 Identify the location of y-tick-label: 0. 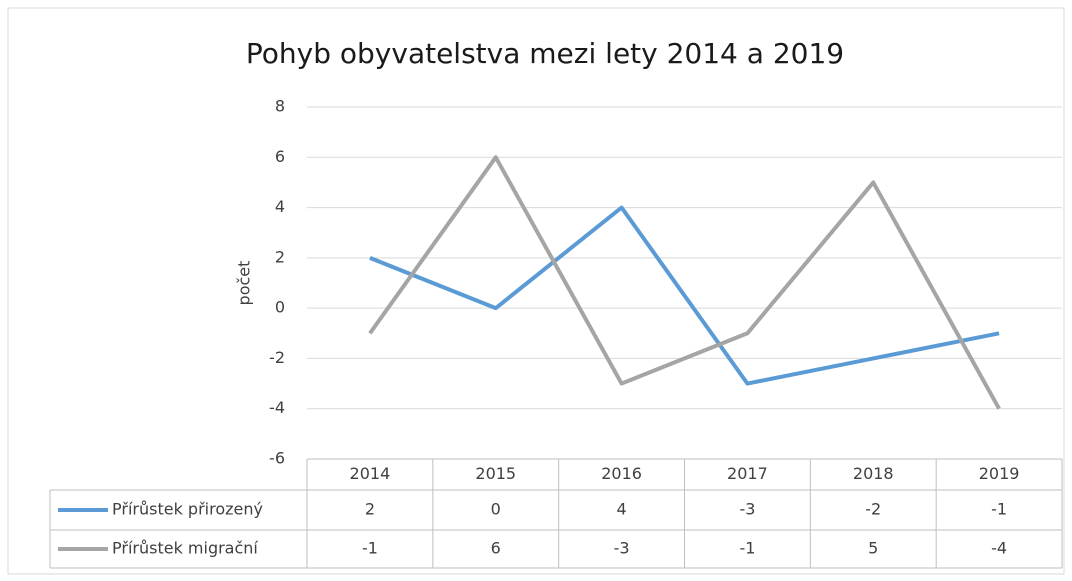
(280, 307).